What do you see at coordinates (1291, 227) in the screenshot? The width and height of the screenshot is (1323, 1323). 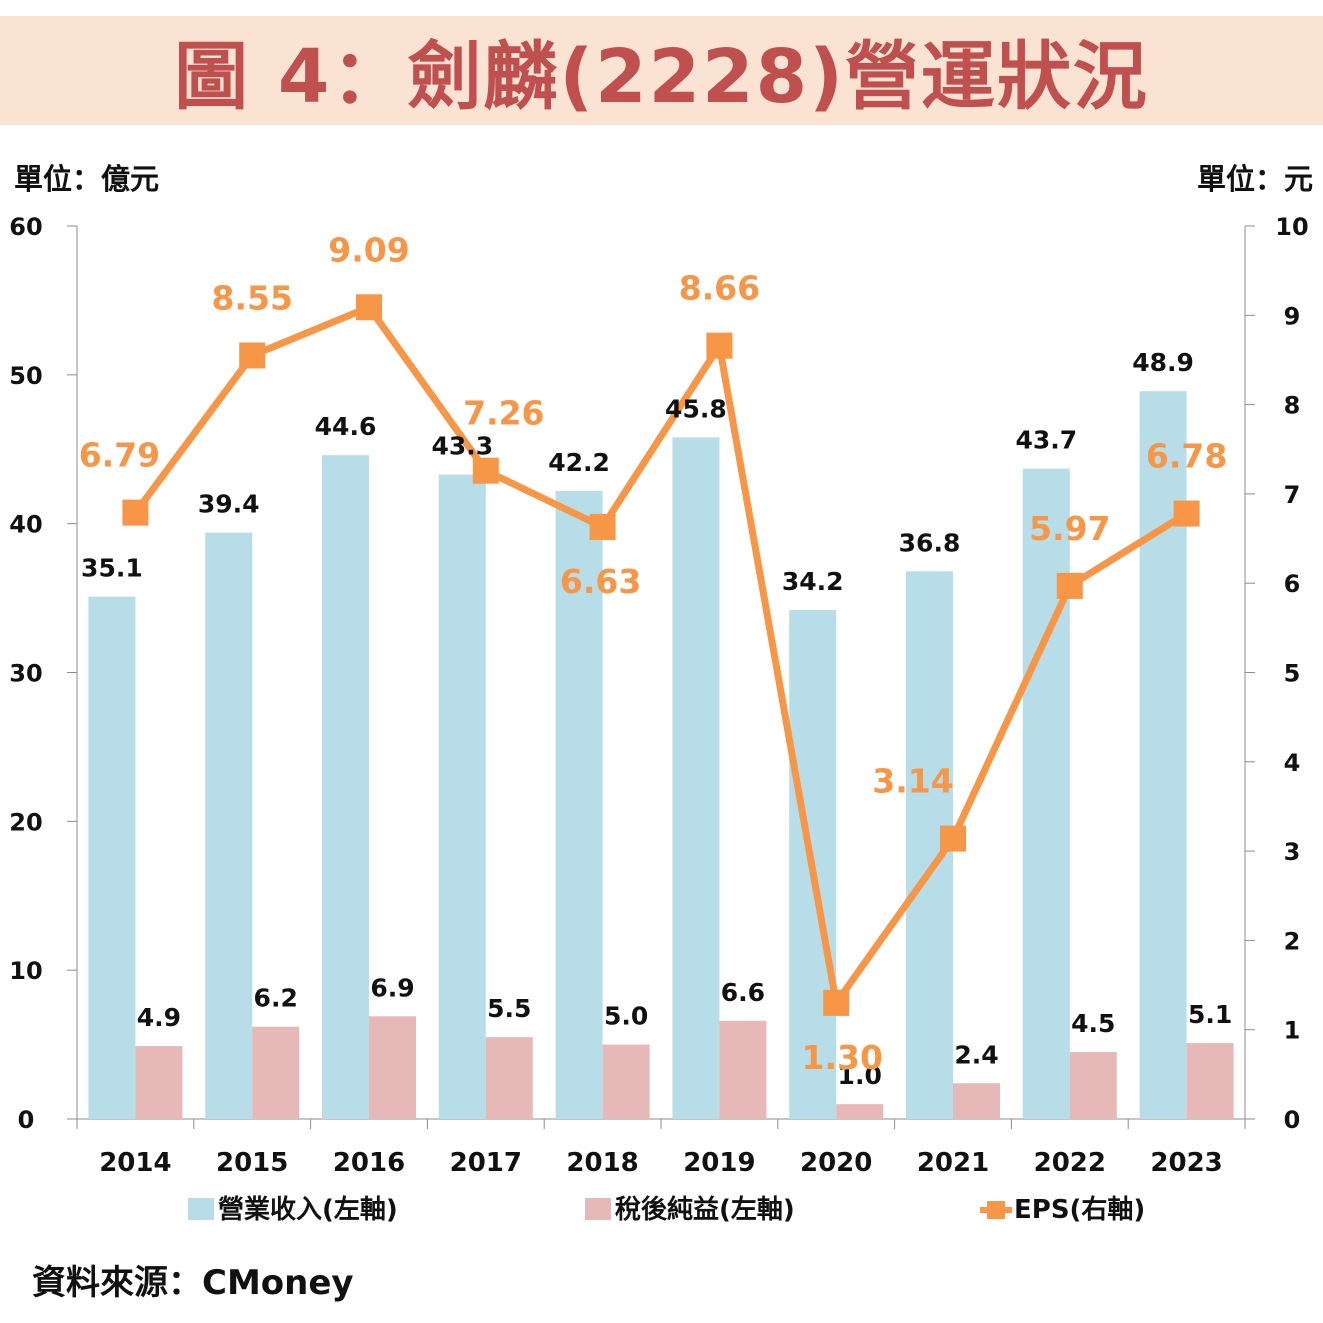 I see `right-tick-label: 10` at bounding box center [1291, 227].